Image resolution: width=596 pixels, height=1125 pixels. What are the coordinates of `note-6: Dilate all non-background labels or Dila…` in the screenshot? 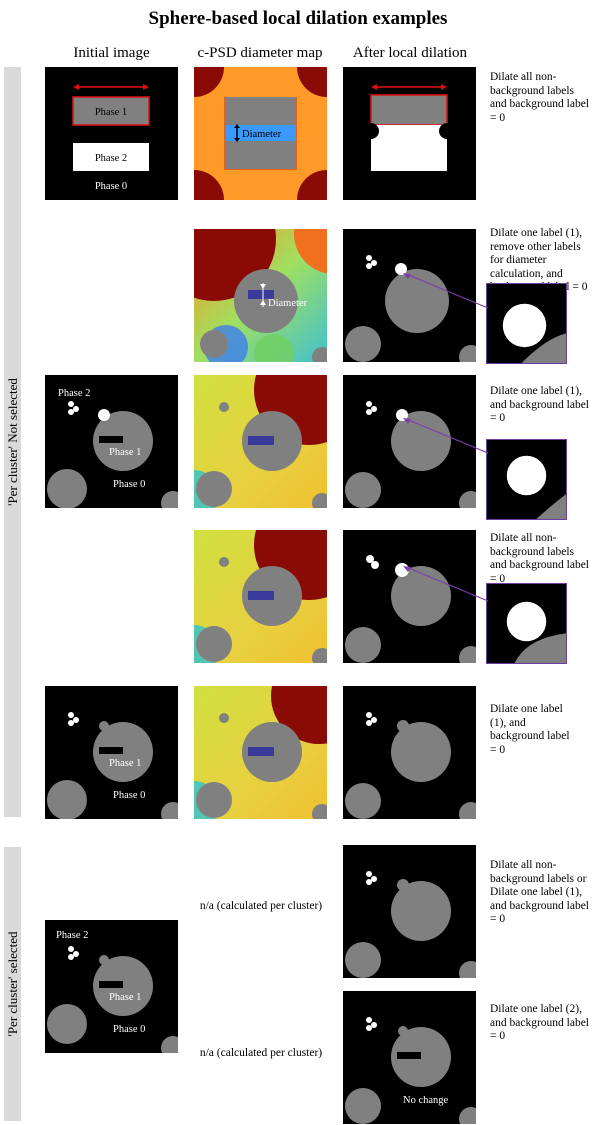 It's located at (539, 892).